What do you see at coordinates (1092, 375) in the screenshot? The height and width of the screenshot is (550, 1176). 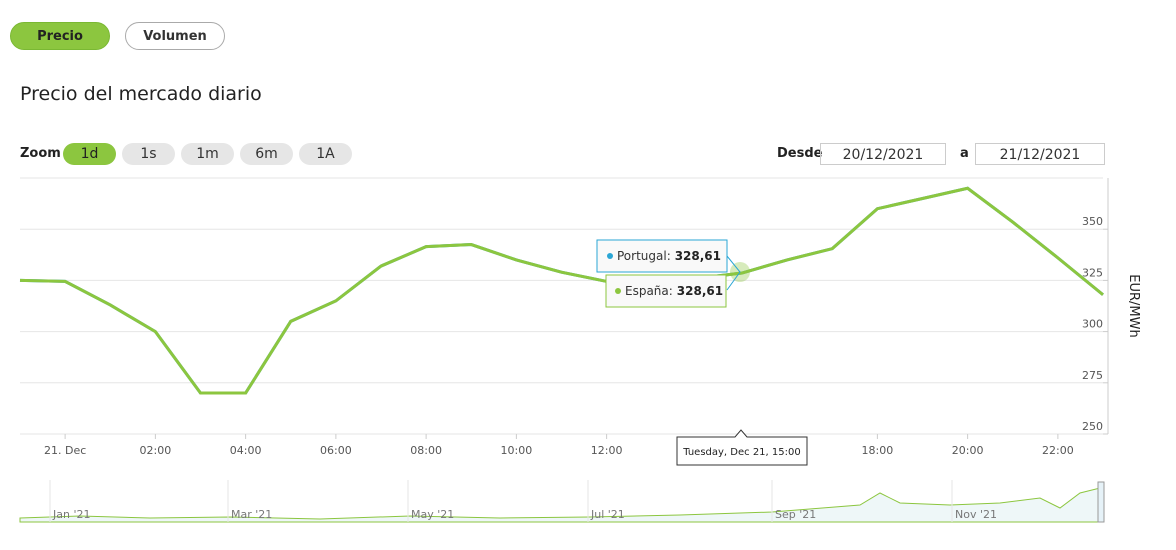 I see `y-tick-label: 275` at bounding box center [1092, 375].